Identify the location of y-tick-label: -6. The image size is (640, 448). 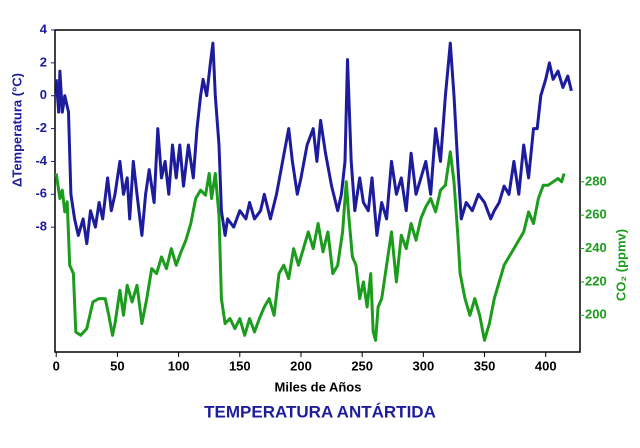
(41, 193).